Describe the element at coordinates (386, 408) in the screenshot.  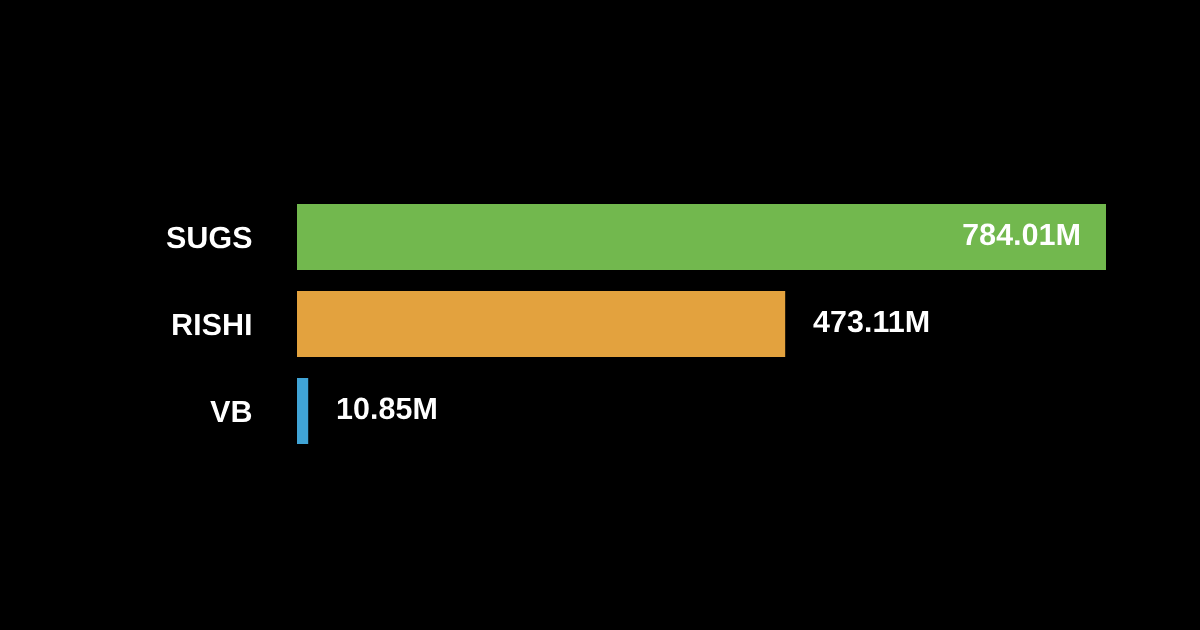
I see `data-label: 10.85M` at that location.